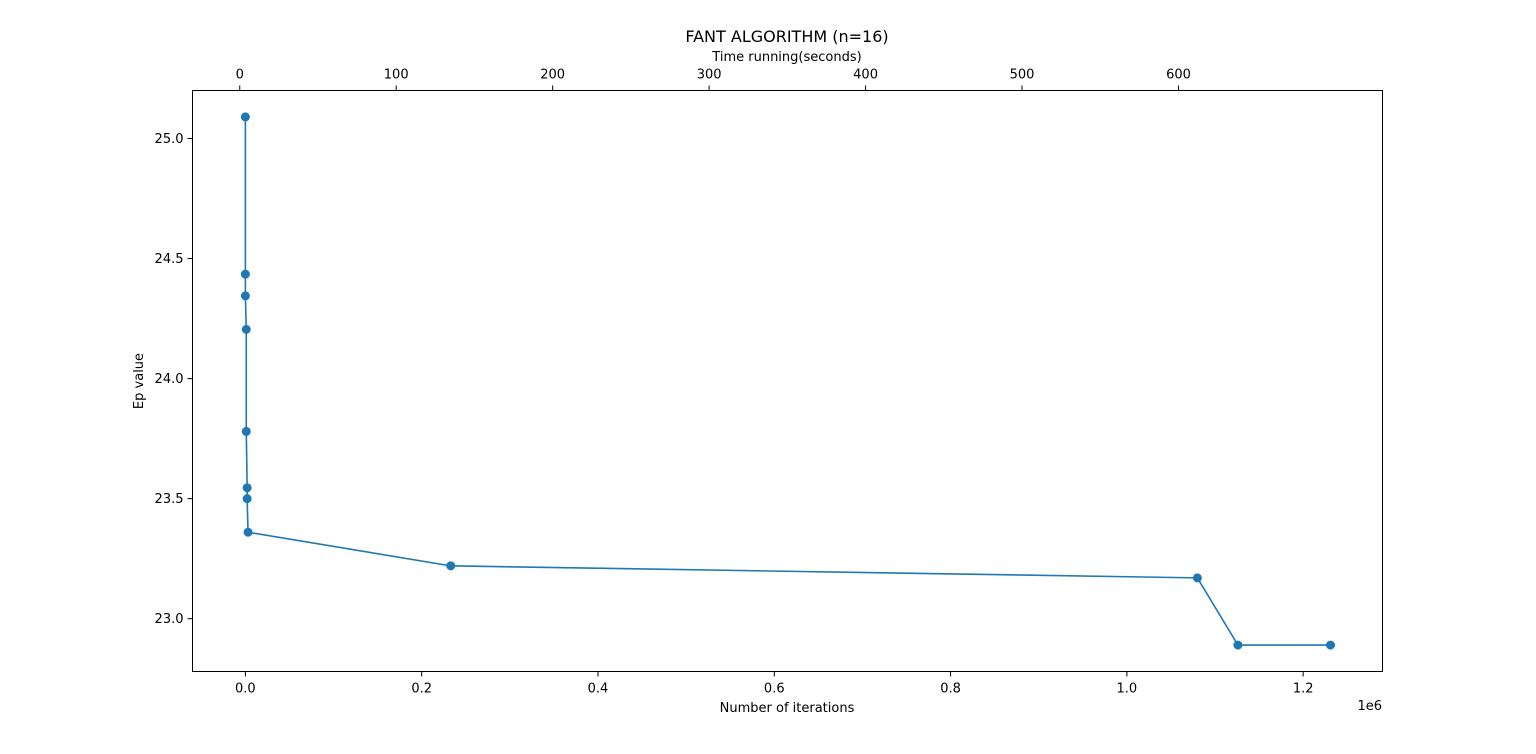  What do you see at coordinates (1369, 706) in the screenshot?
I see `x-axis-offset-label: 1e6` at bounding box center [1369, 706].